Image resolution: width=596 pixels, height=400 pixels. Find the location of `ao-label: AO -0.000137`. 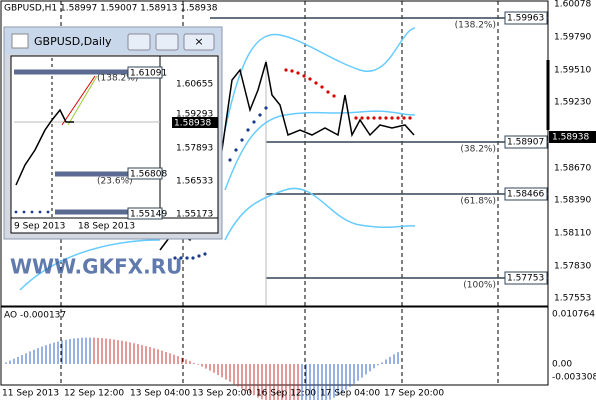

ao-label: AO -0.000137 is located at coordinates (35, 316).